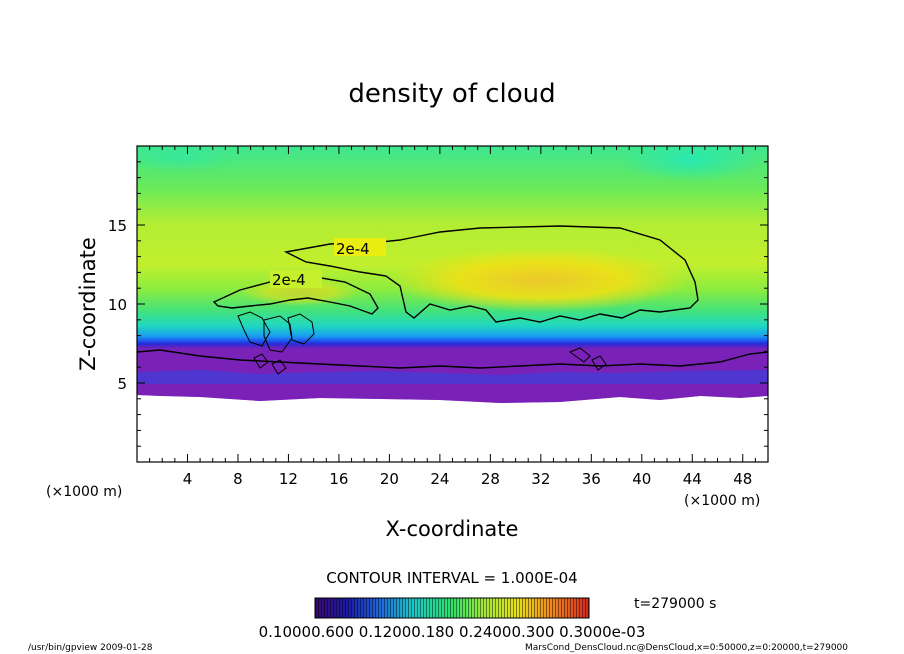 The height and width of the screenshot is (654, 904). What do you see at coordinates (88, 304) in the screenshot?
I see `y-axis-title: Z-coordinate` at bounding box center [88, 304].